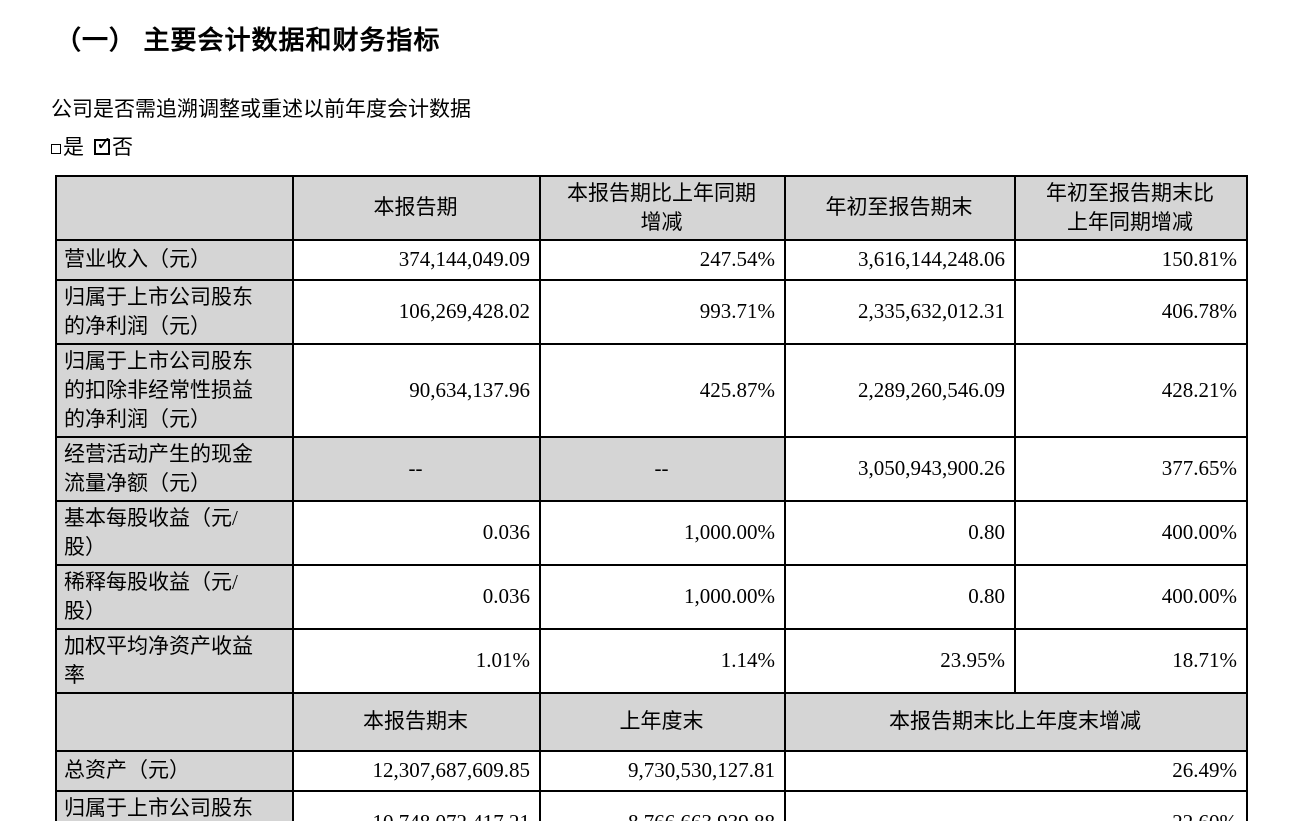  What do you see at coordinates (900, 468) in the screenshot?
I see `cell-value: 3,050,943,900.26` at bounding box center [900, 468].